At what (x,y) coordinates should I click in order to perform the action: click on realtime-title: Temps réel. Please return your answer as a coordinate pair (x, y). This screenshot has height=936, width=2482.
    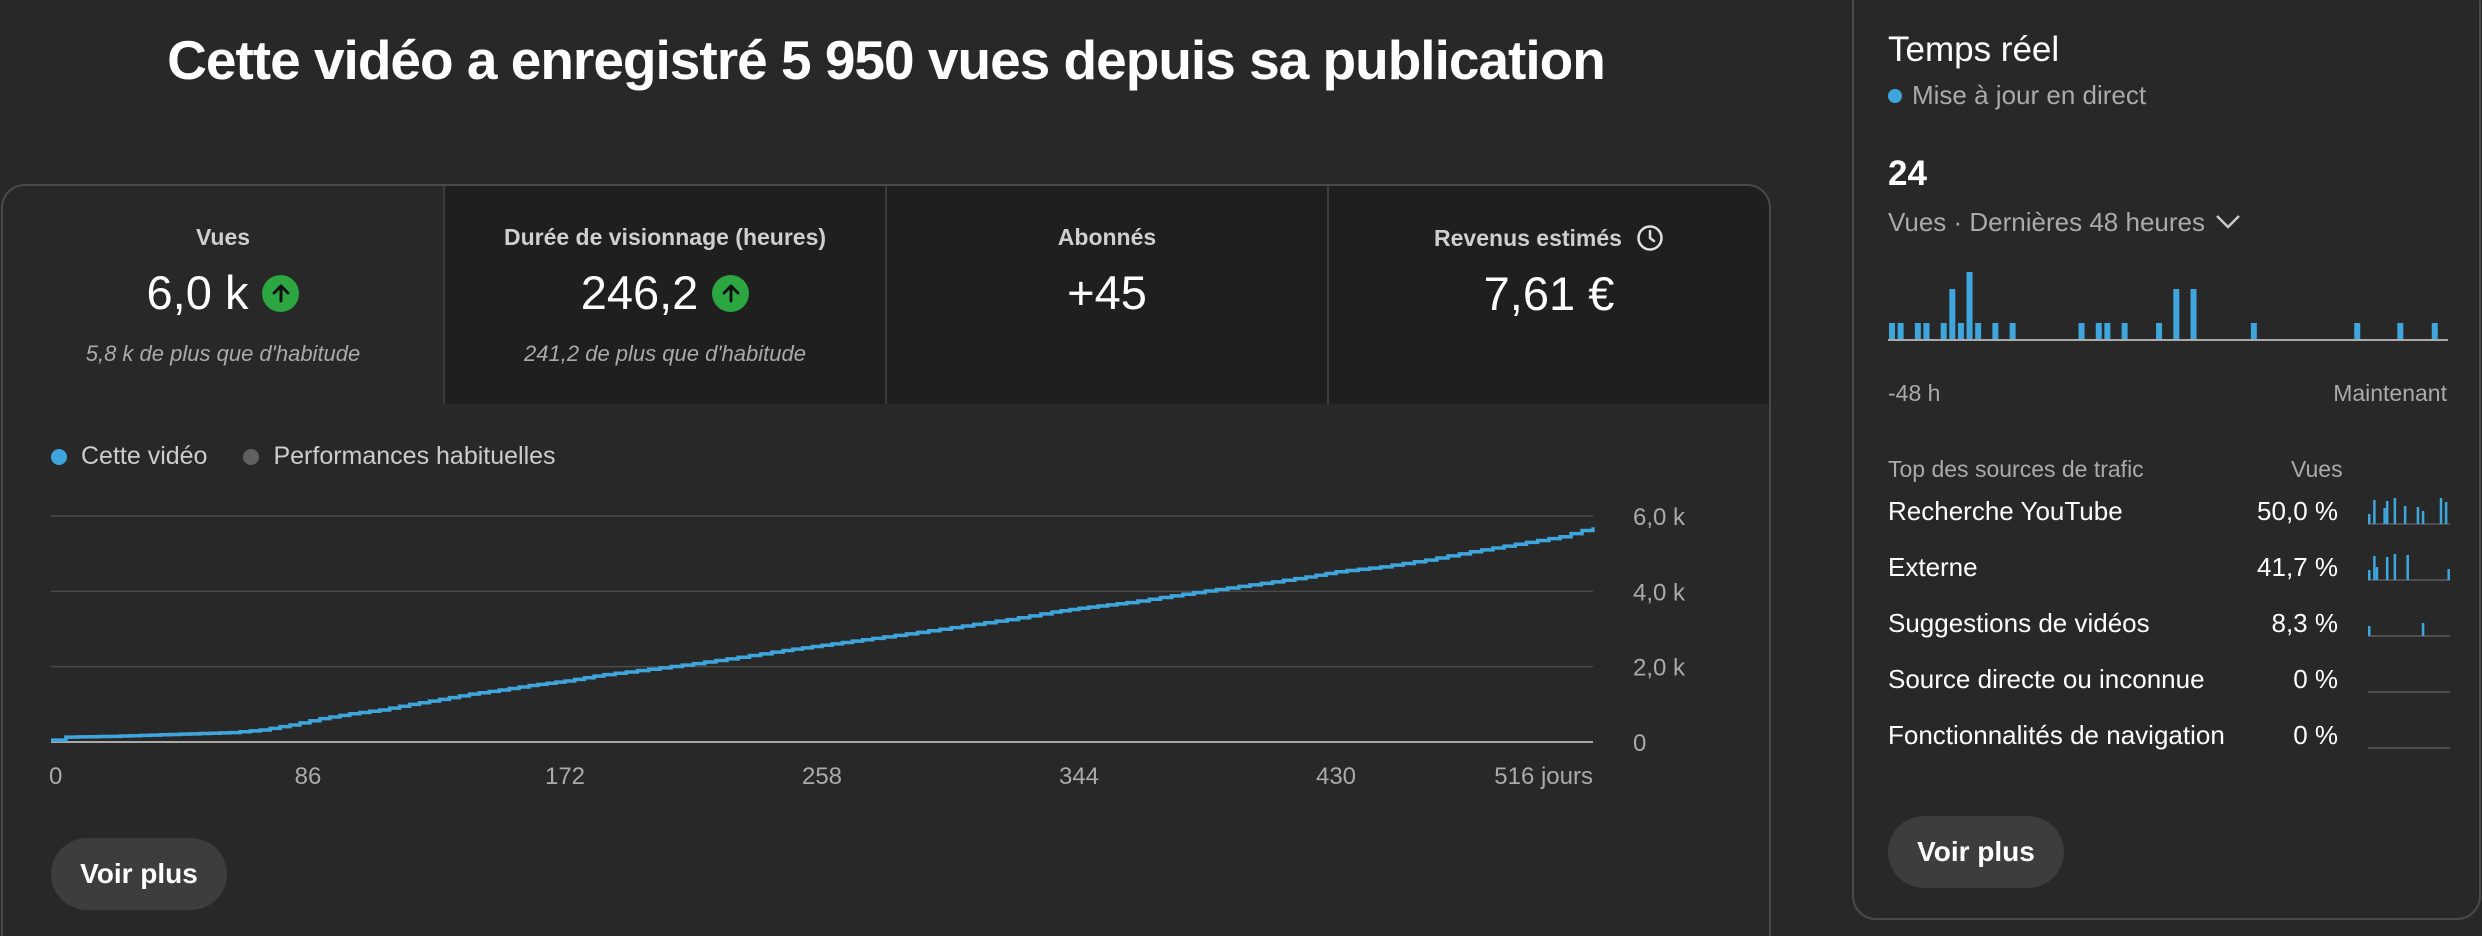
    Looking at the image, I should click on (1974, 49).